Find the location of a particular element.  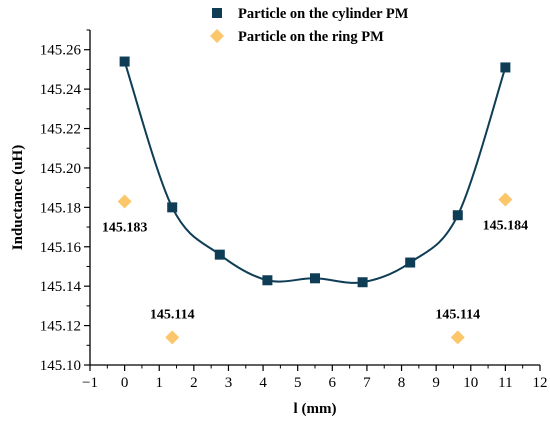

y-tick-label: 145.20 is located at coordinates (60, 169).